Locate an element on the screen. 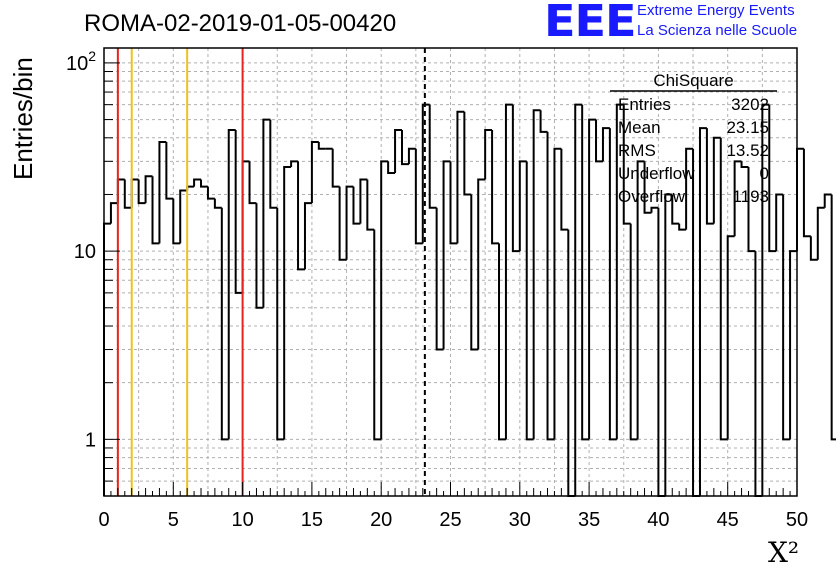 The height and width of the screenshot is (572, 836). stats-label: Mean is located at coordinates (639, 127).